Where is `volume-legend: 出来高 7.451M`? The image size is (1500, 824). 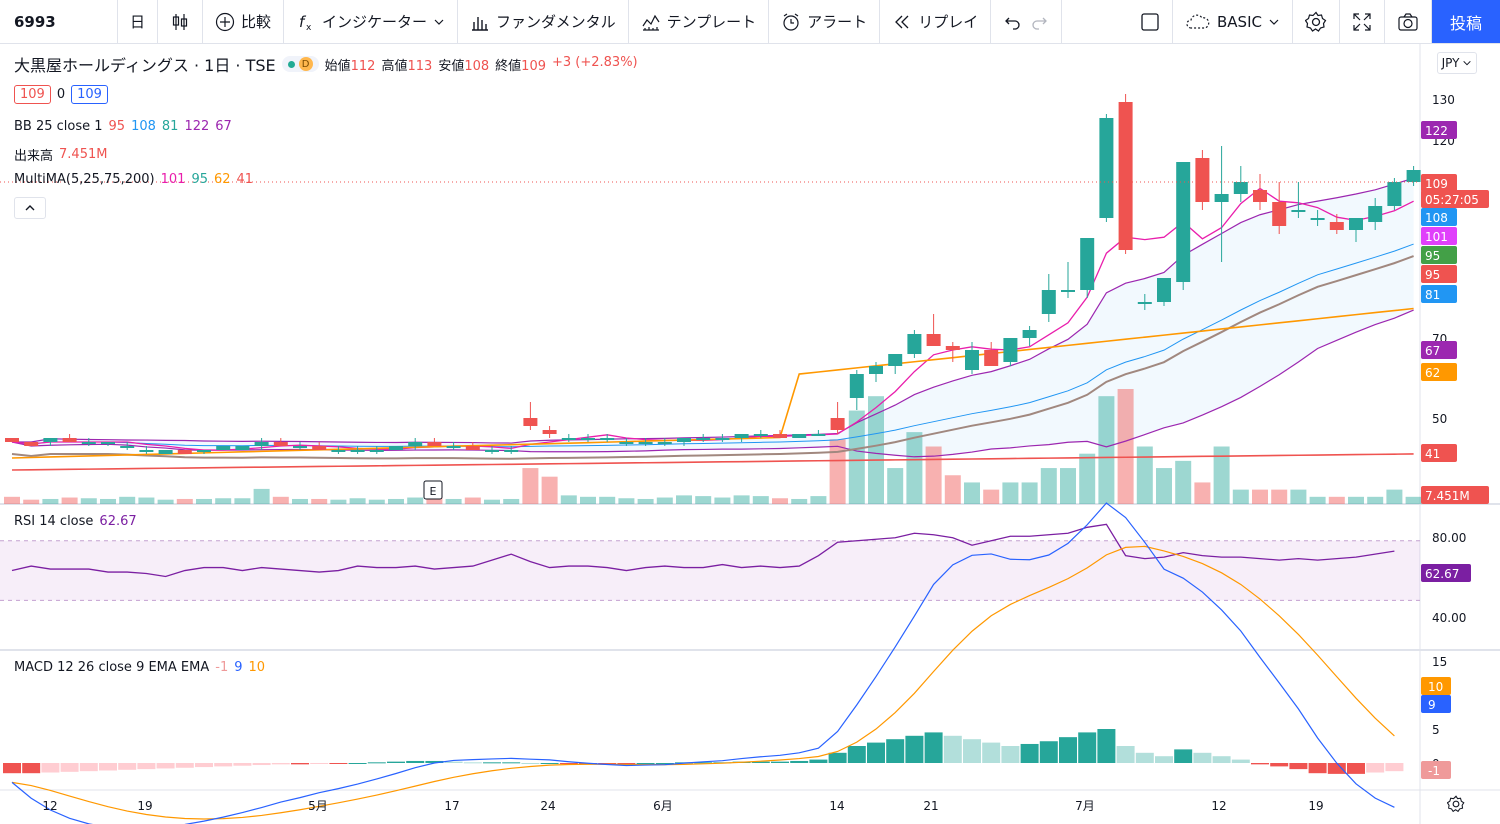
volume-legend: 出来高 7.451M is located at coordinates (60, 154).